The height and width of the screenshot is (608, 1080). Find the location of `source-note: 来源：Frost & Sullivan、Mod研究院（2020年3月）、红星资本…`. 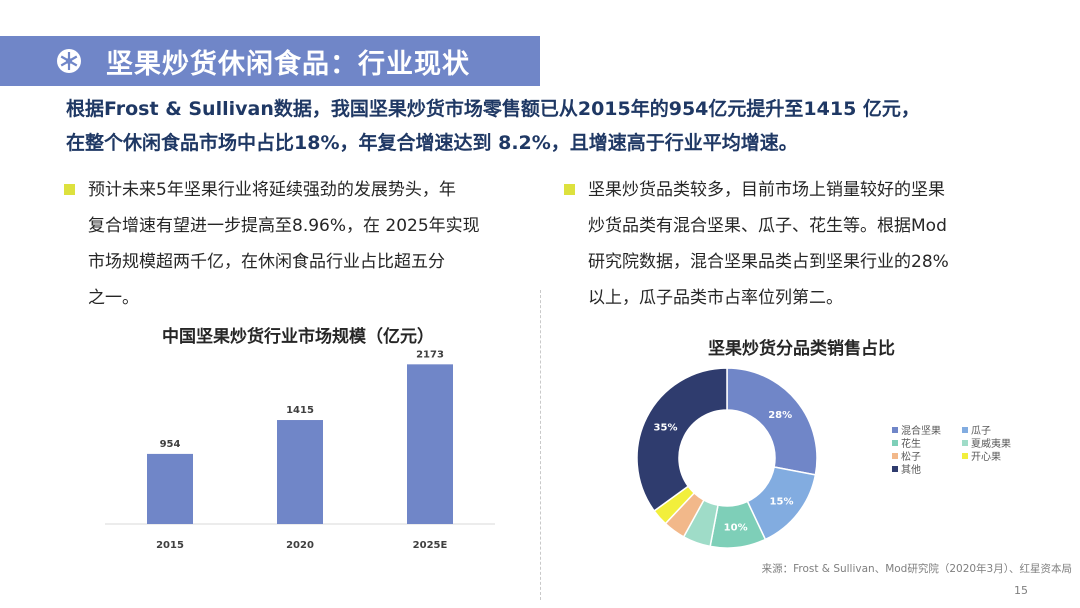

source-note: 来源：Frost & Sullivan、Mod研究院（2020年3月）、红星资本… is located at coordinates (916, 569).